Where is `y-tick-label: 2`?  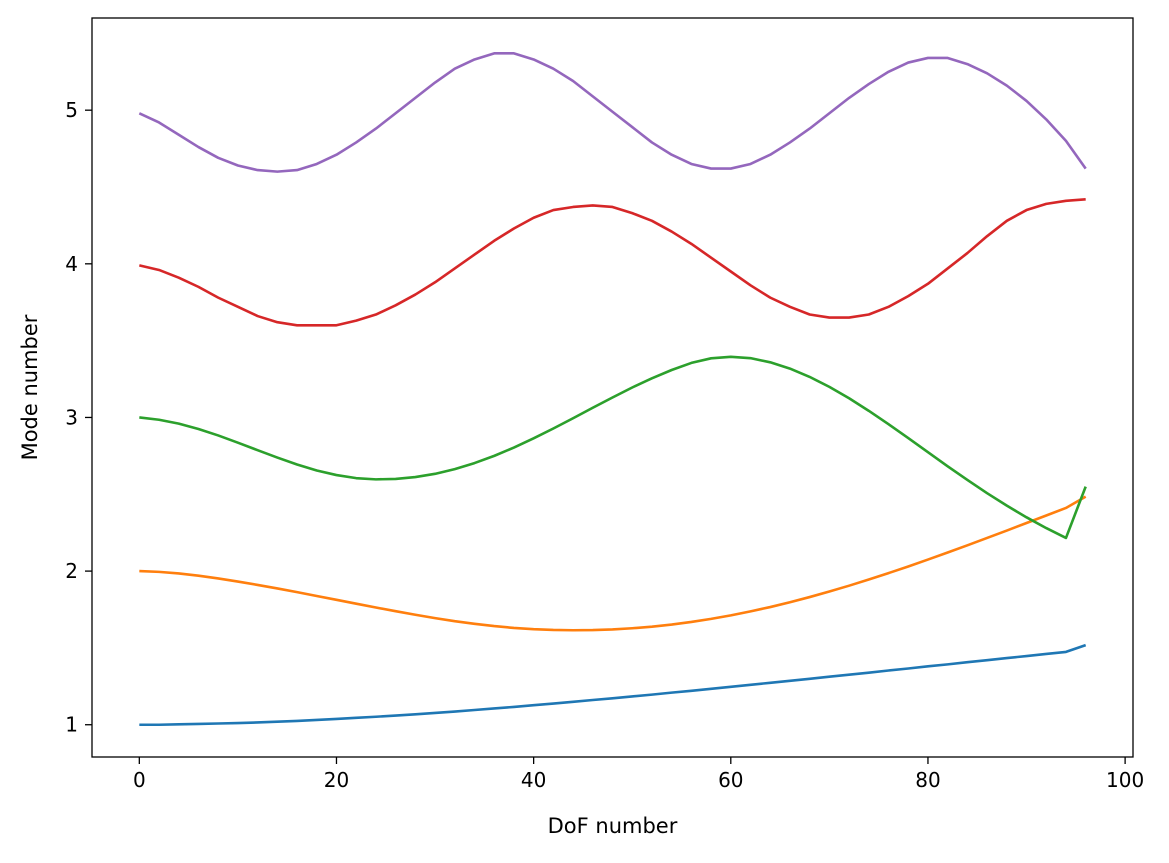
y-tick-label: 2 is located at coordinates (71, 571).